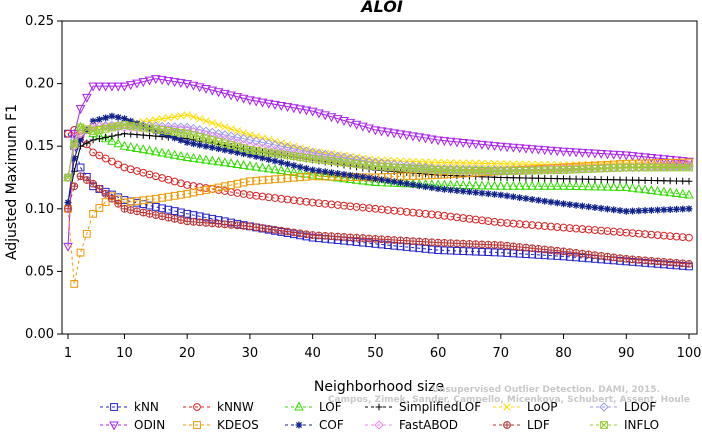  I want to click on legend-item-kNNW: kNNW, so click(218, 407).